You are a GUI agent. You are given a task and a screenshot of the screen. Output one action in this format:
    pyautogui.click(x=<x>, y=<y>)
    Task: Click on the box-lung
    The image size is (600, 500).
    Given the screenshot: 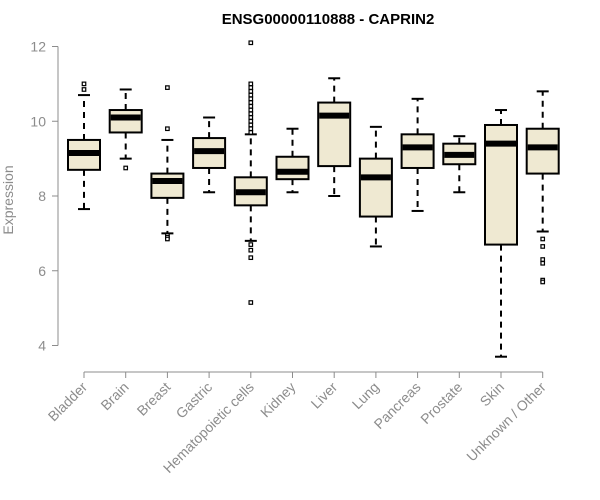 What is the action you would take?
    pyautogui.click(x=375, y=186)
    